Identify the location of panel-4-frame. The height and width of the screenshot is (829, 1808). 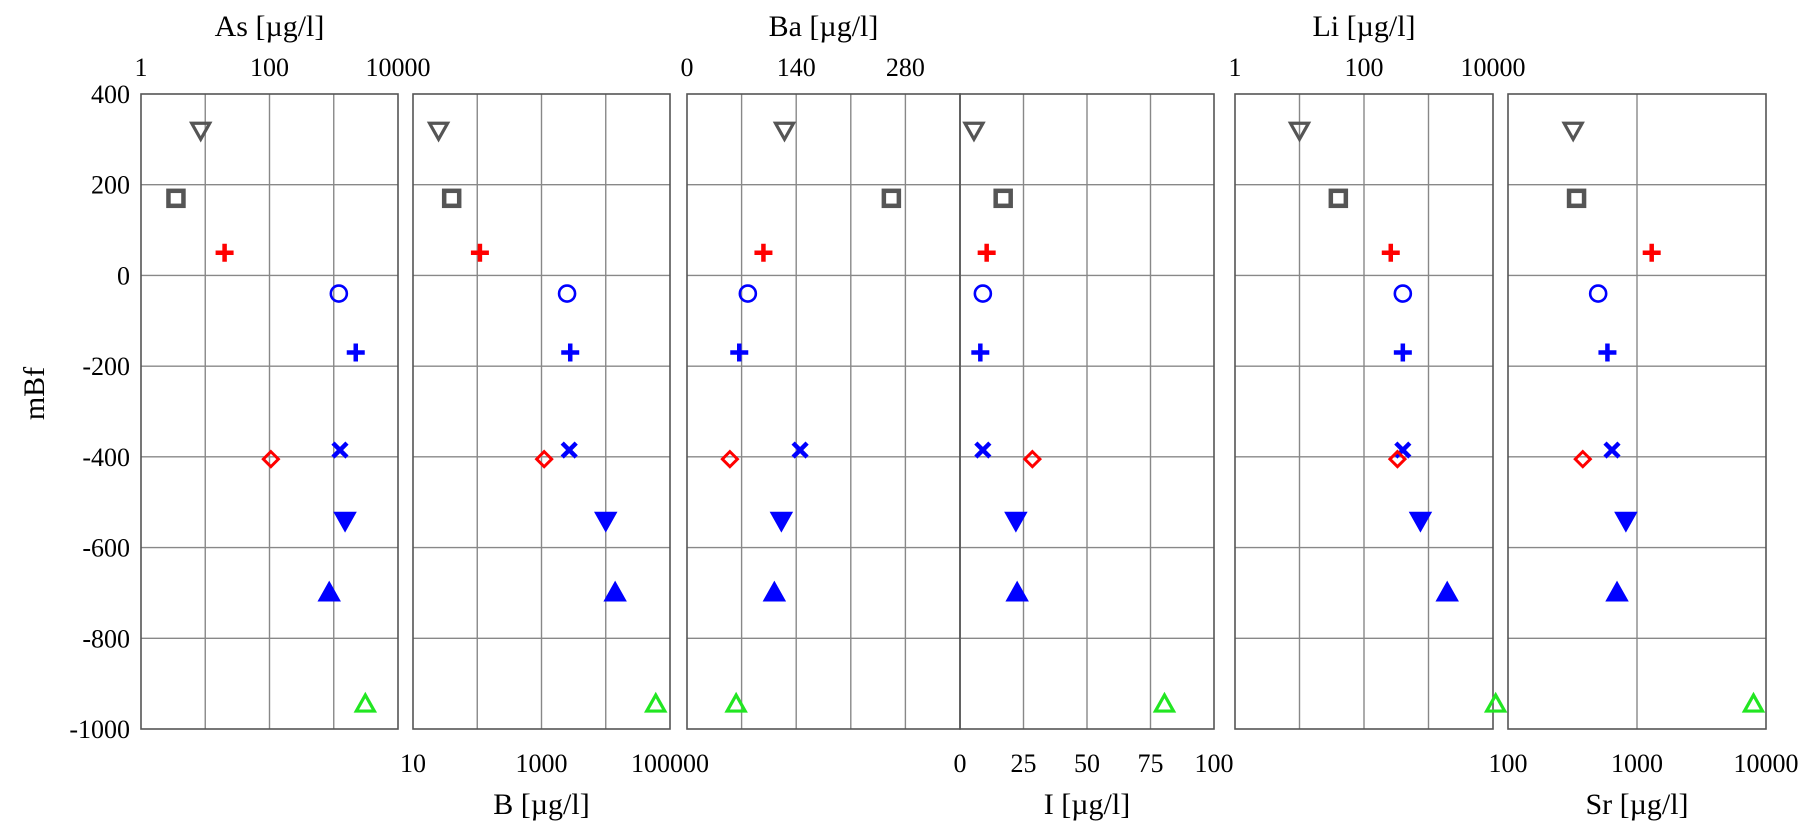
(1087, 411).